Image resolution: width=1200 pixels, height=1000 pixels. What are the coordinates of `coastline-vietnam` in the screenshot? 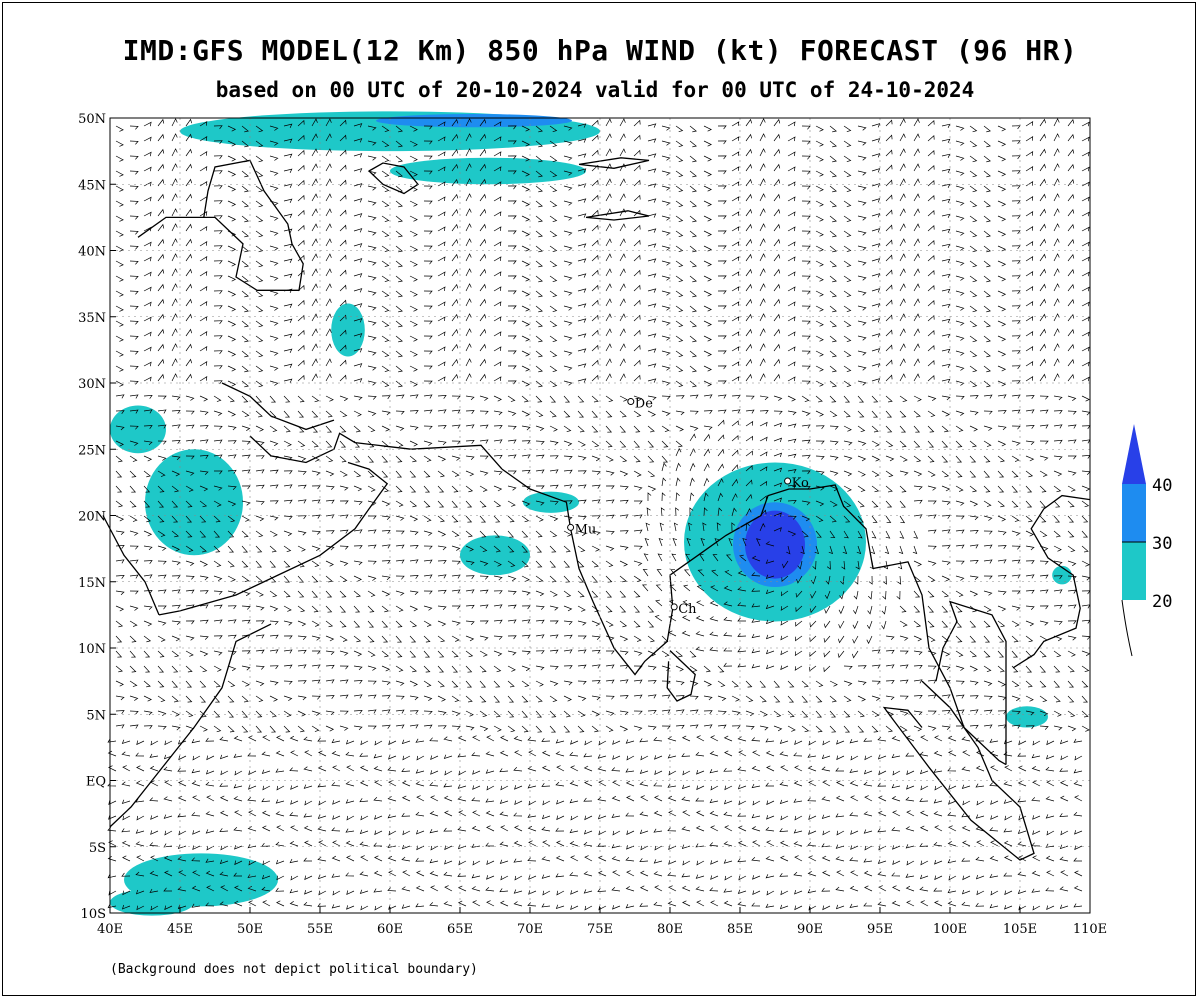 It's located at (1051, 581).